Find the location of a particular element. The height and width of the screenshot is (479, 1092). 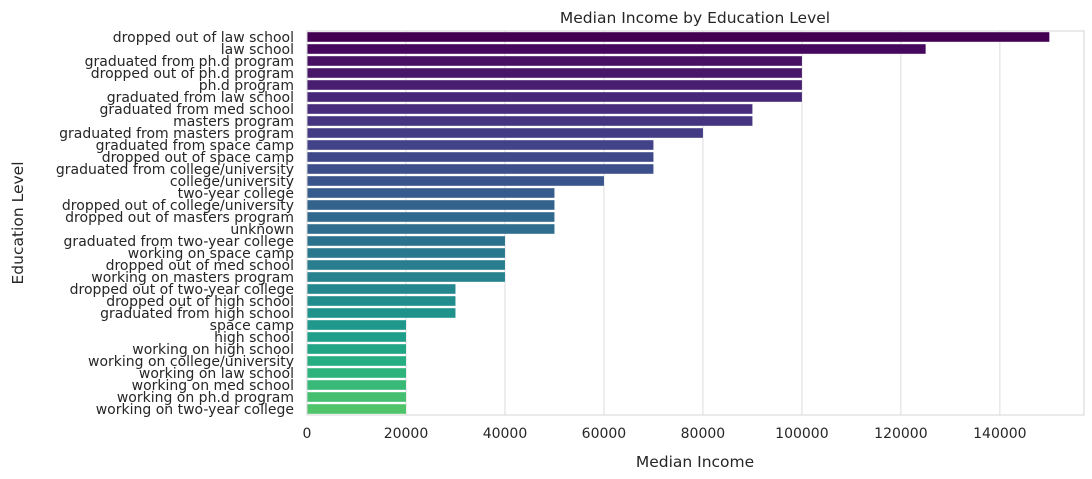

chart-title: Median Income by Education Level is located at coordinates (695, 18).